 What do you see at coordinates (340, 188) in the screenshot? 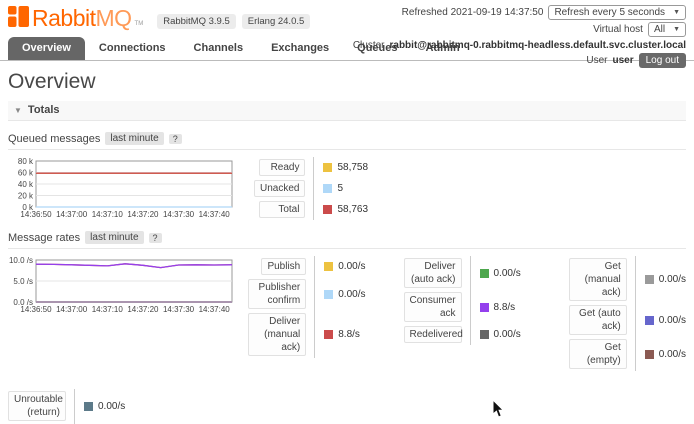
I see `unacked-value: 5` at bounding box center [340, 188].